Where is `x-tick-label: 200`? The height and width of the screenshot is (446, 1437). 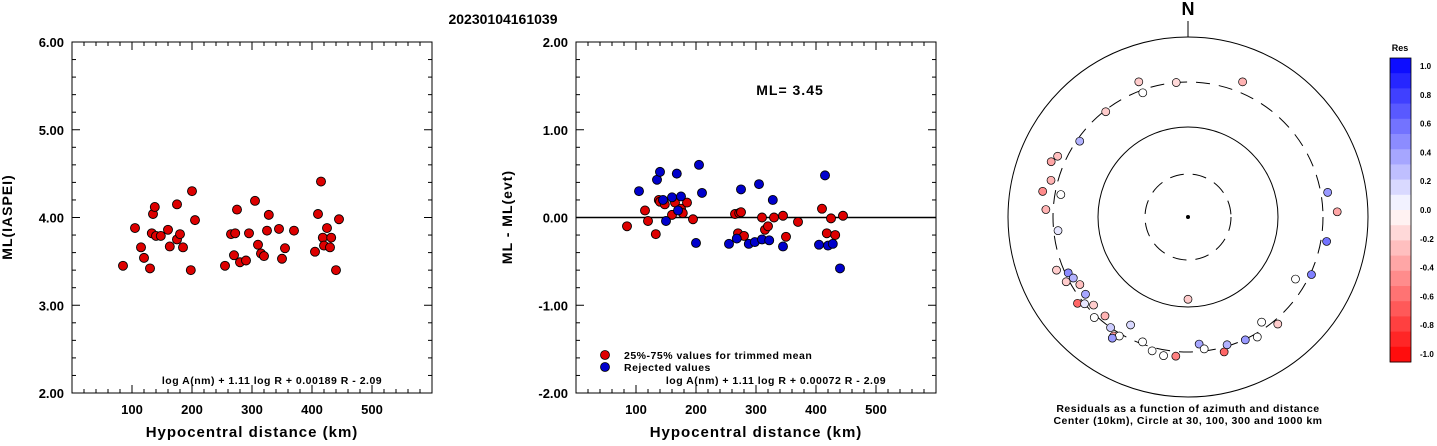
x-tick-label: 200 is located at coordinates (192, 409).